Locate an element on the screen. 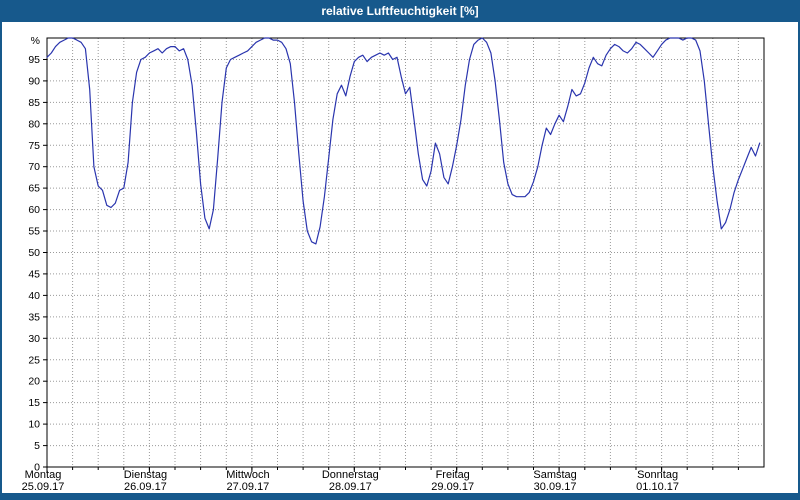 Image resolution: width=800 pixels, height=500 pixels. x-day-label: Donnerstag is located at coordinates (350, 475).